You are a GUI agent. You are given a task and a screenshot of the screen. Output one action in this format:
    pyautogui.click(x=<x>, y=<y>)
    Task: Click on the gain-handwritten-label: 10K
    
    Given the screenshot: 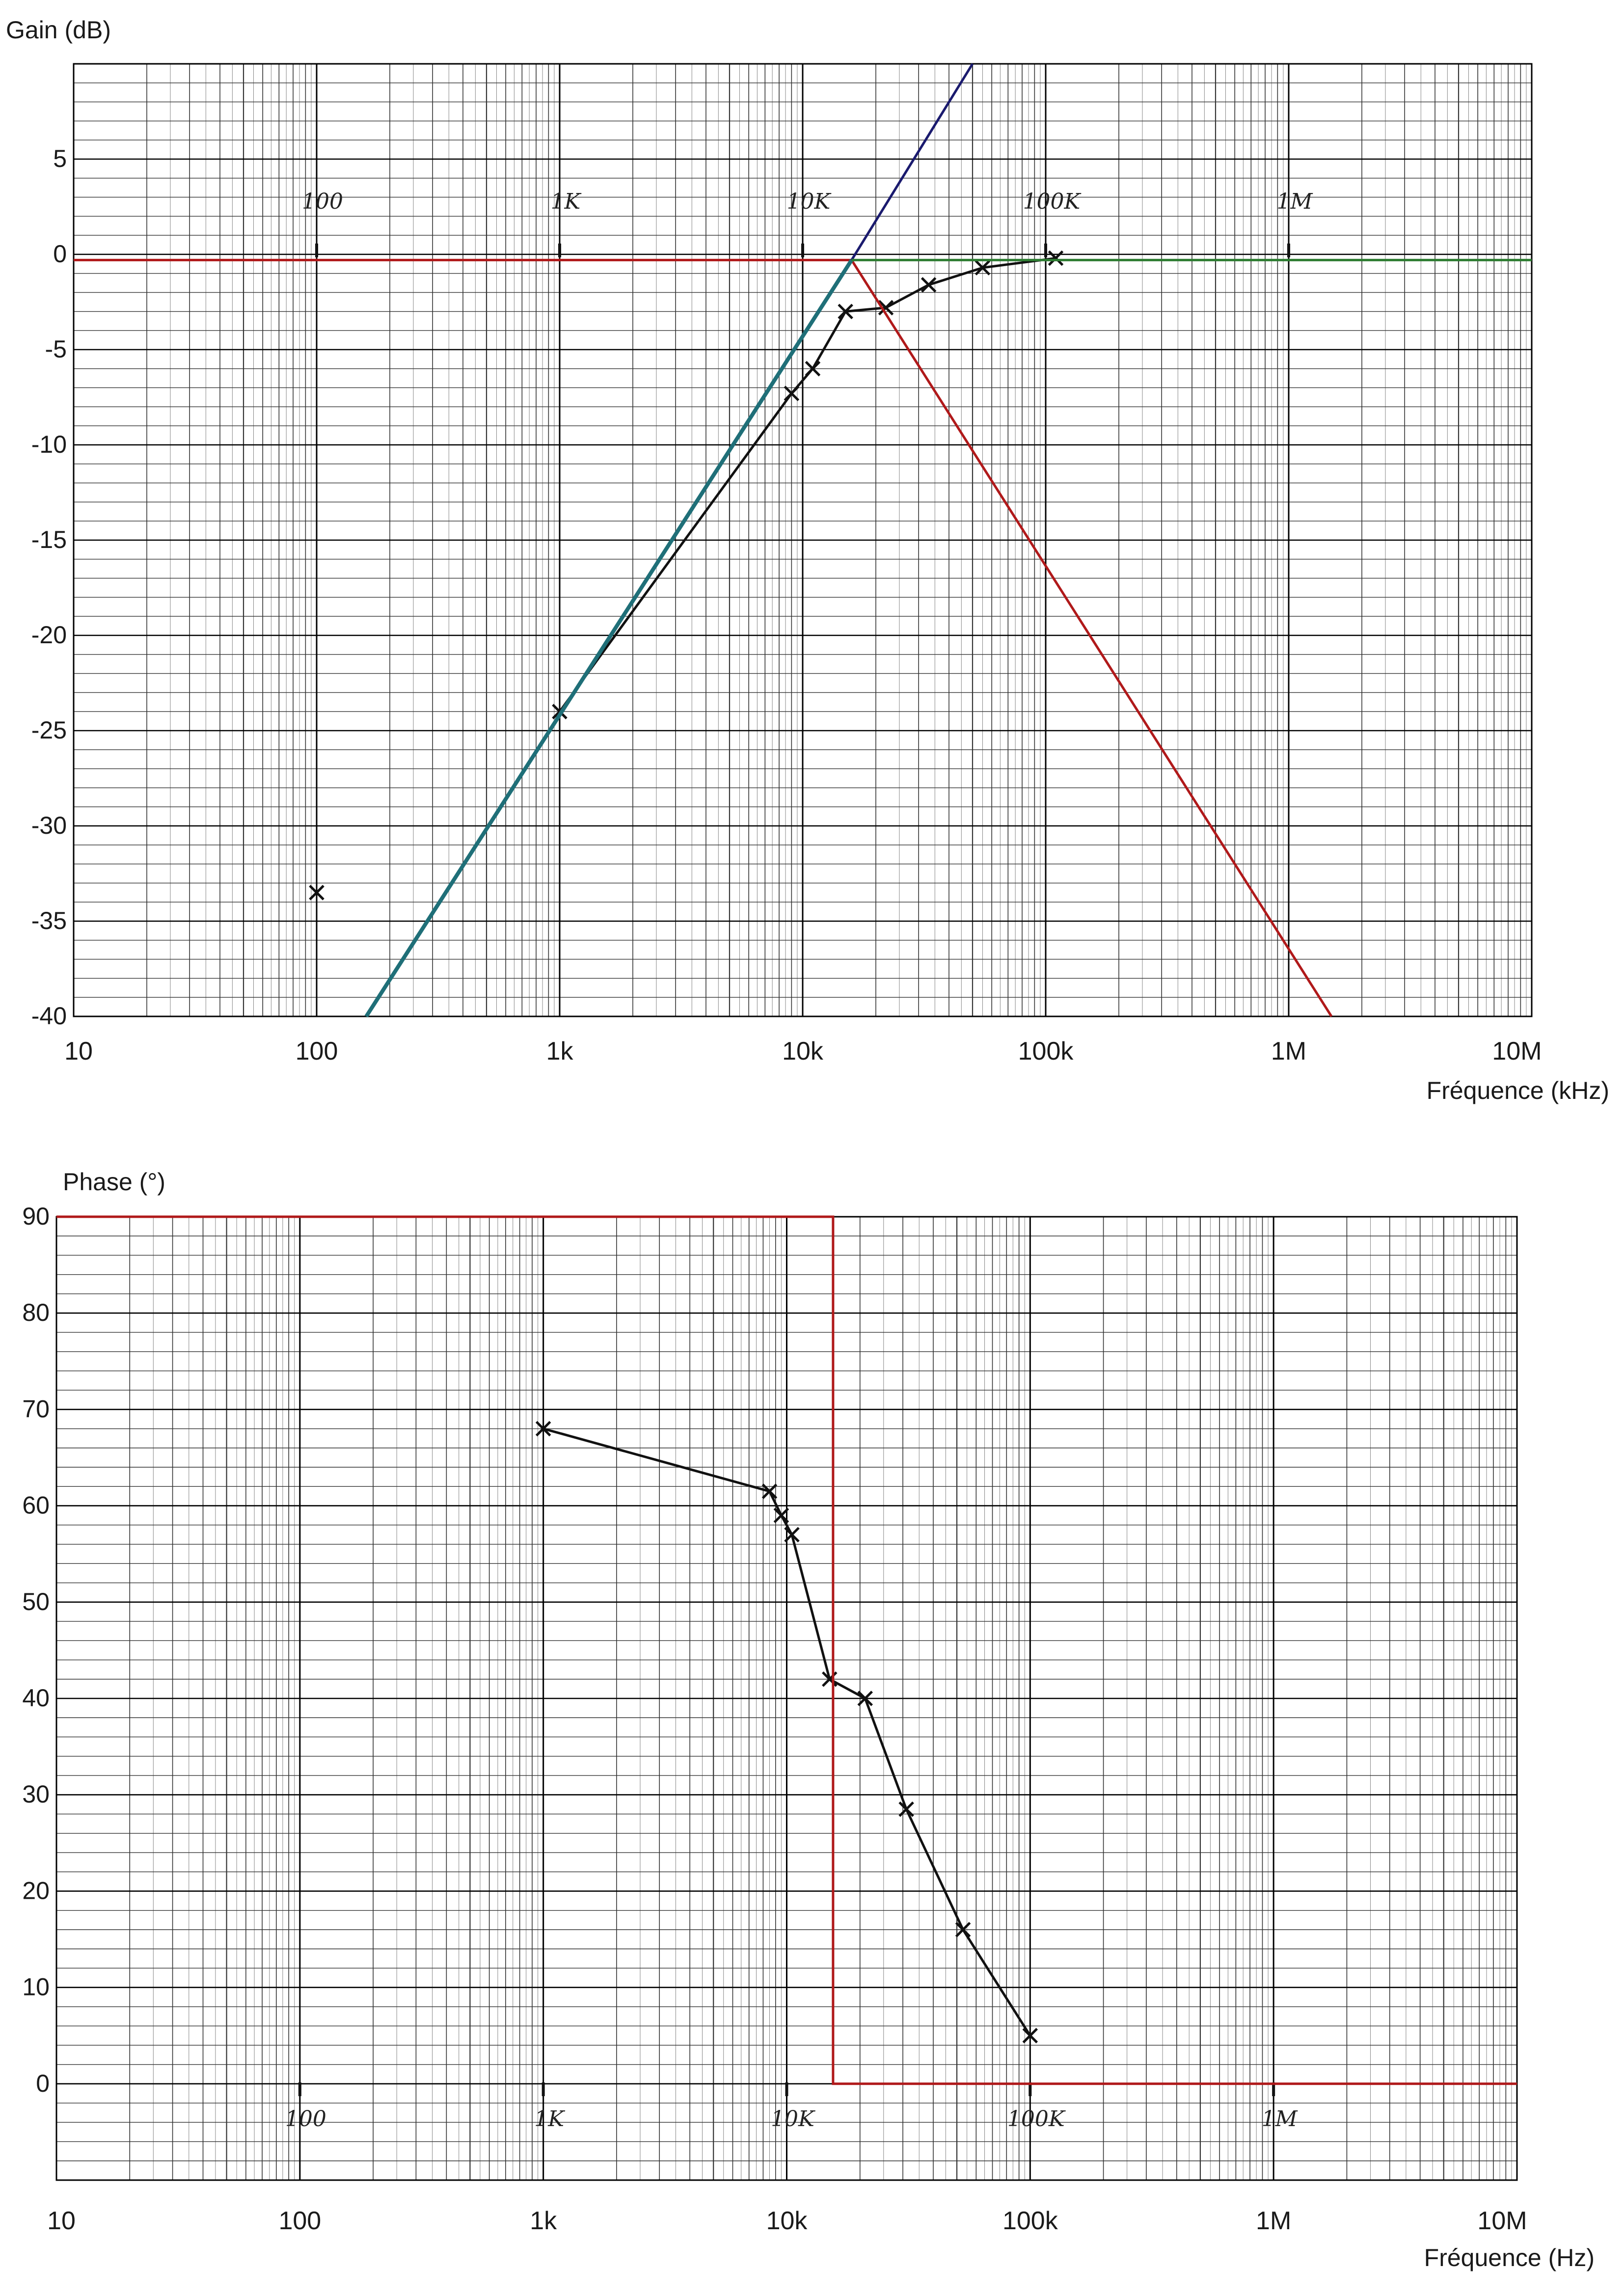 What is the action you would take?
    pyautogui.click(x=809, y=201)
    